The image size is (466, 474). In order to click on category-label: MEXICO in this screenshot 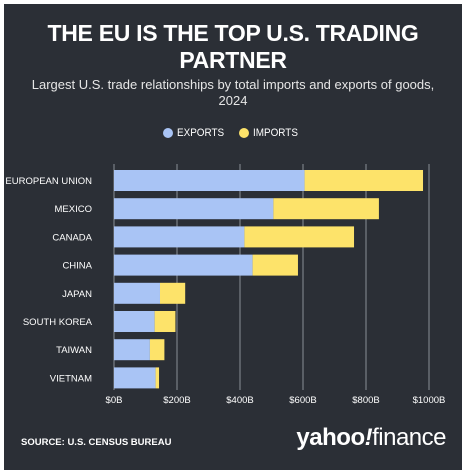, I will do `click(73, 209)`.